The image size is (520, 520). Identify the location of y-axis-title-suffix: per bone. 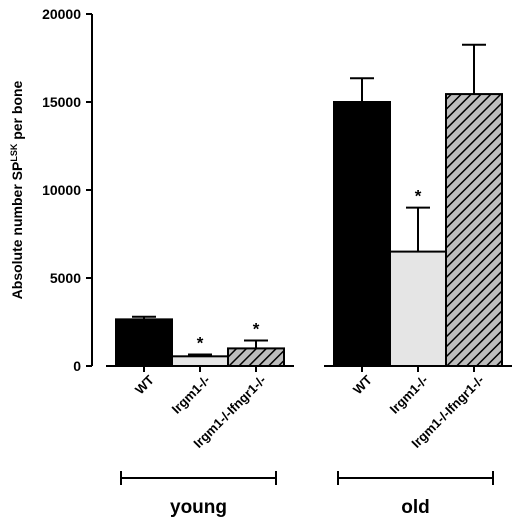
(17, 111).